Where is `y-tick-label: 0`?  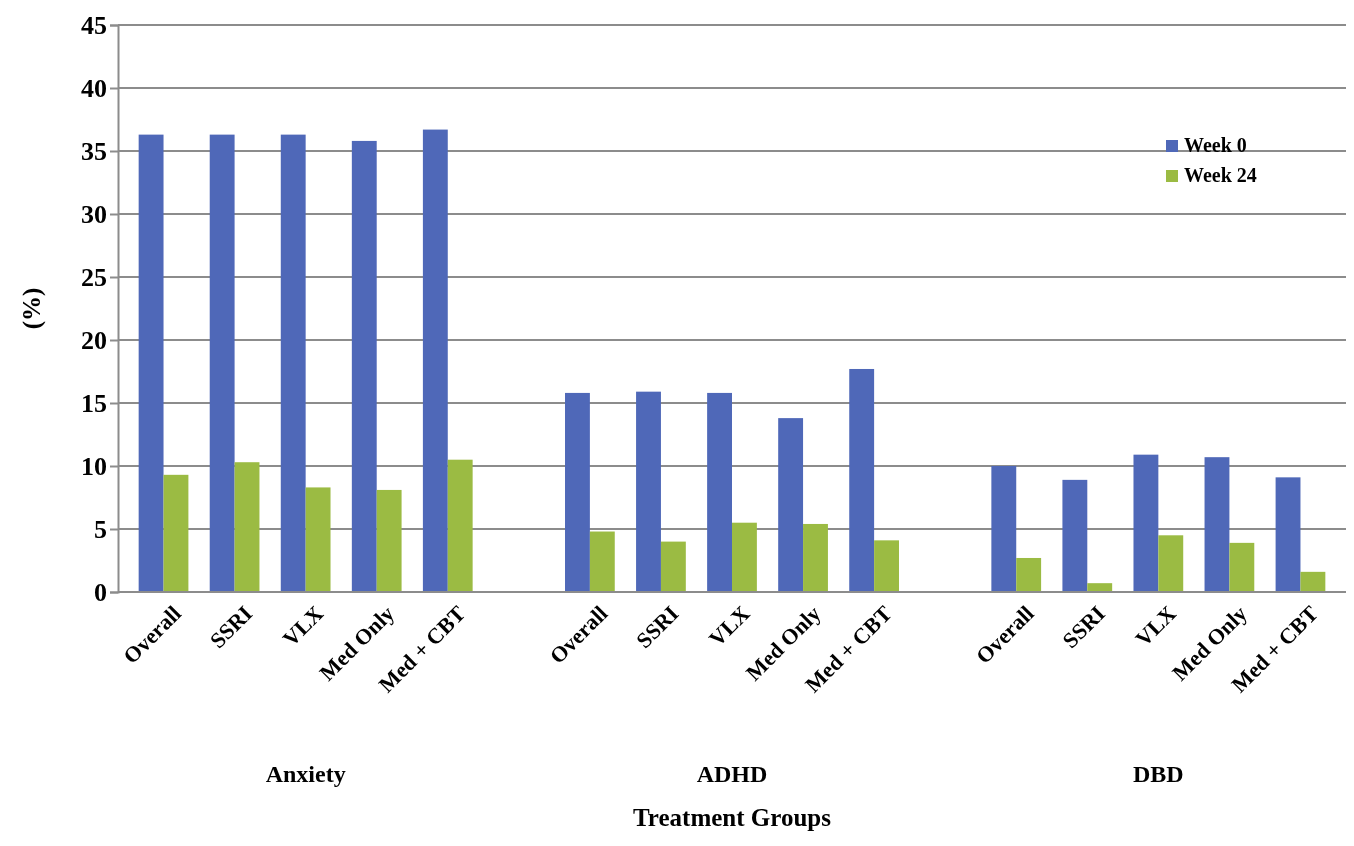
y-tick-label: 0 is located at coordinates (100, 592).